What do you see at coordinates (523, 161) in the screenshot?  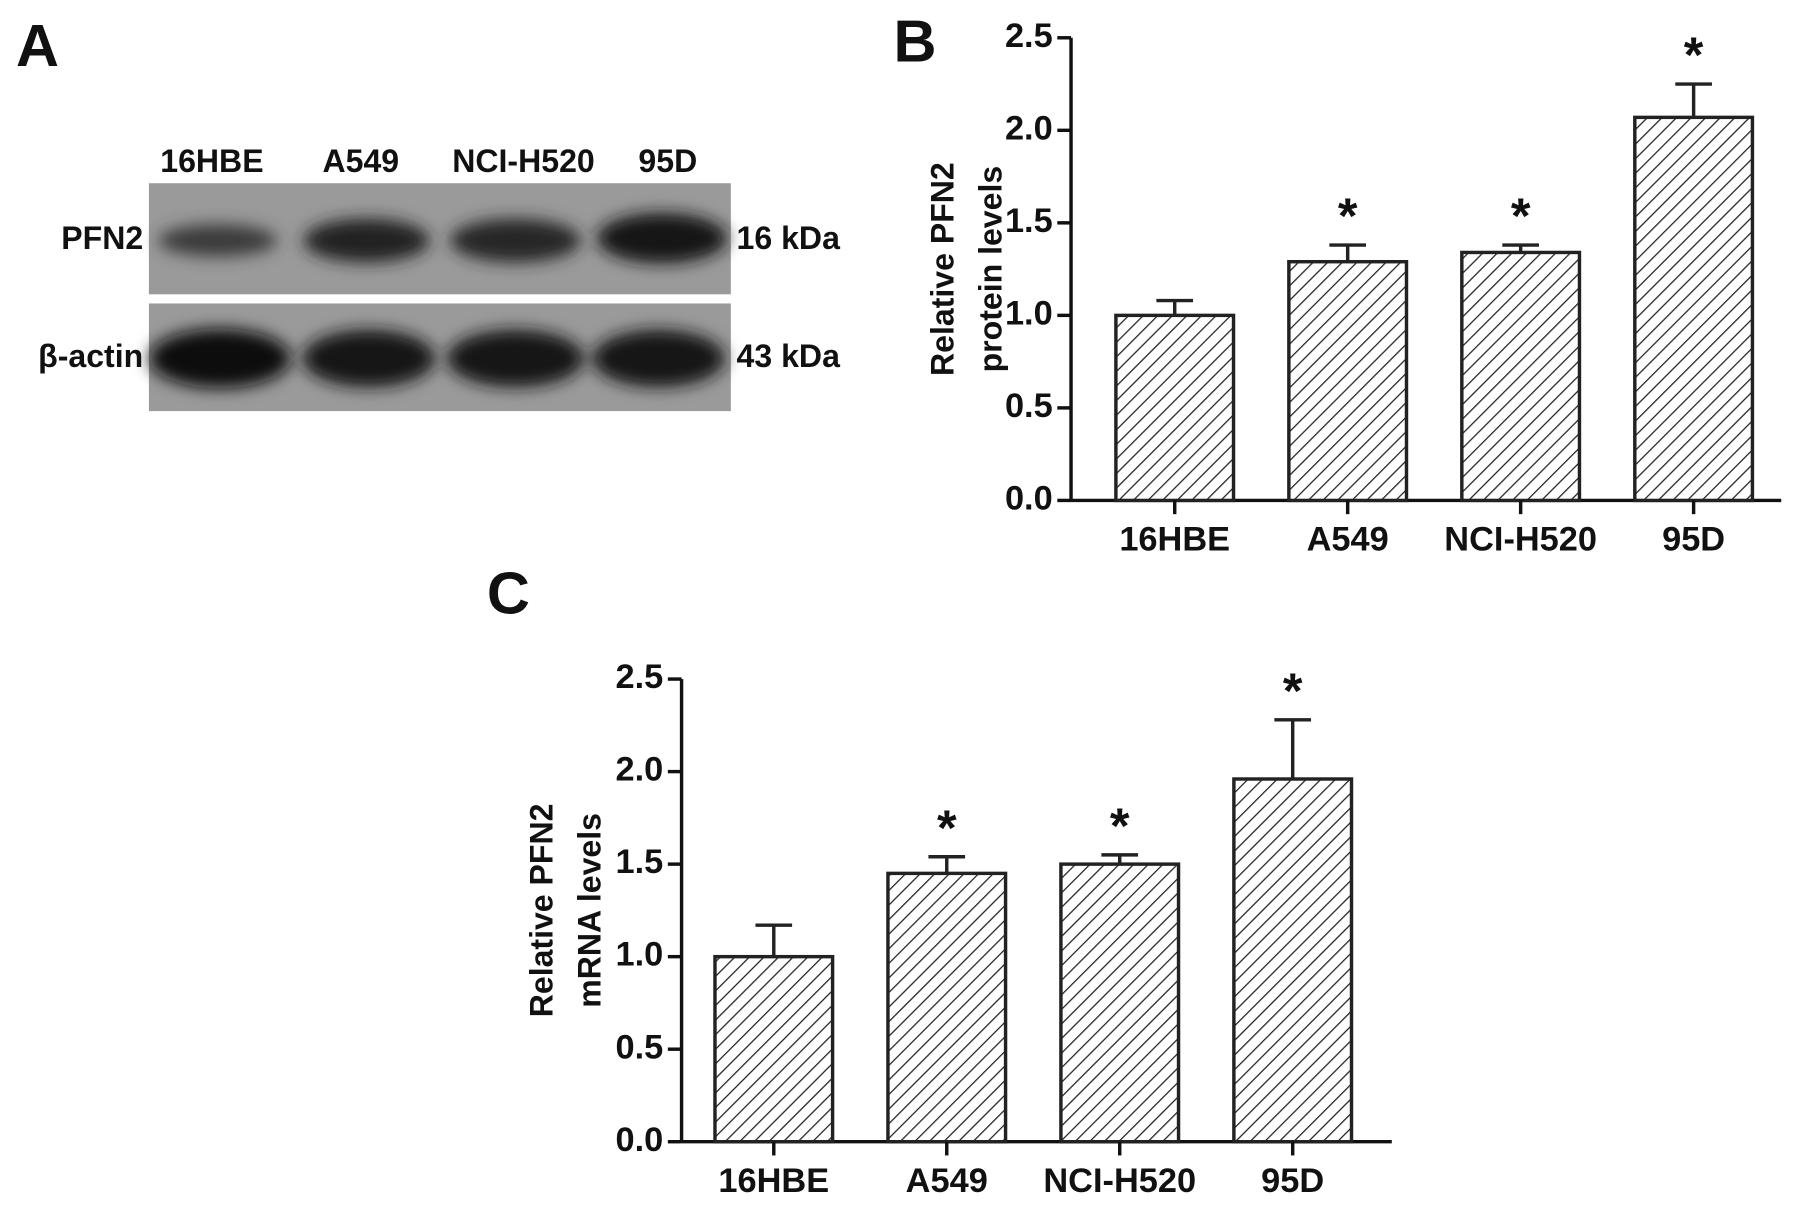 I see `lane-label: NCI-H520` at bounding box center [523, 161].